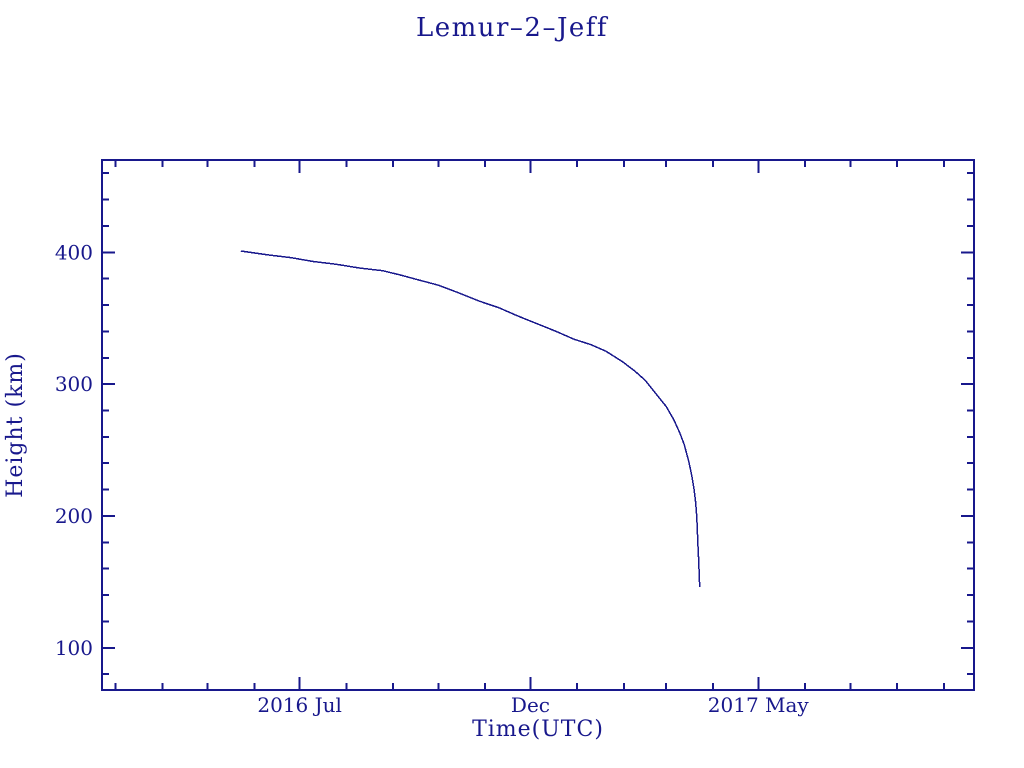 The width and height of the screenshot is (1024, 768). Describe the element at coordinates (299, 705) in the screenshot. I see `x-tick-label: 2016 Jul` at that location.